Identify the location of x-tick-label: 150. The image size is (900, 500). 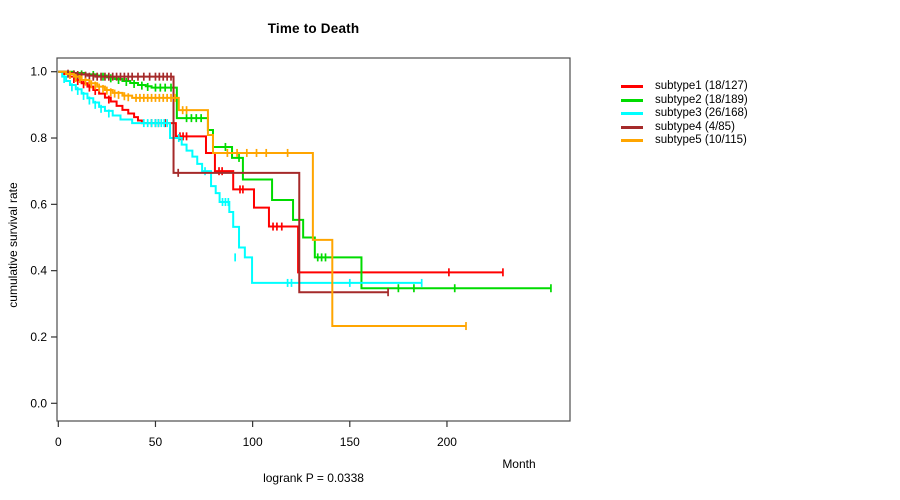
(350, 442).